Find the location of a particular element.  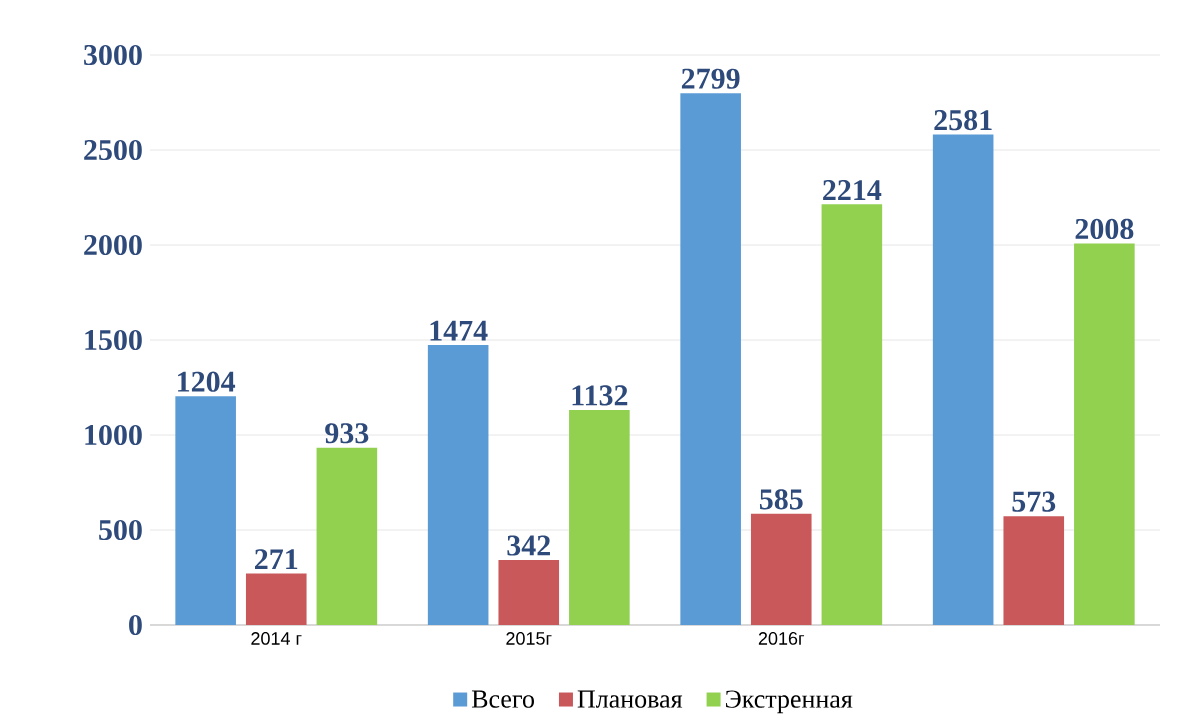

legend-label: Всего is located at coordinates (502, 699).